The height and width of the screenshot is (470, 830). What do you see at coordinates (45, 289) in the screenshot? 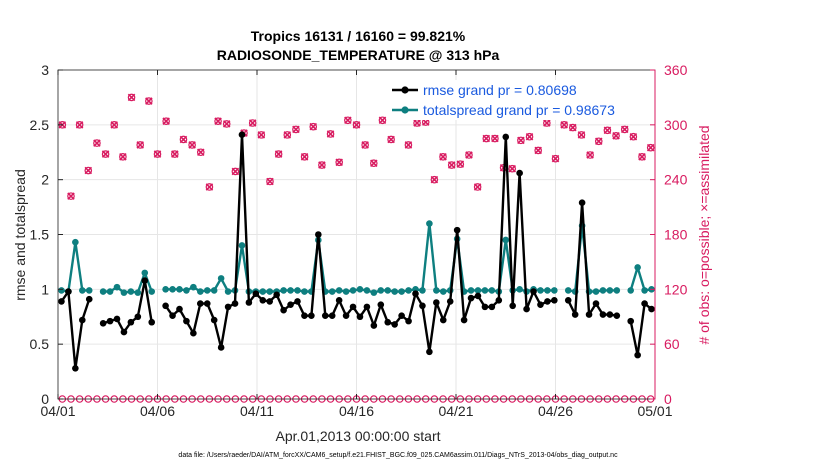
I see `y-left-tick-label: 1` at bounding box center [45, 289].